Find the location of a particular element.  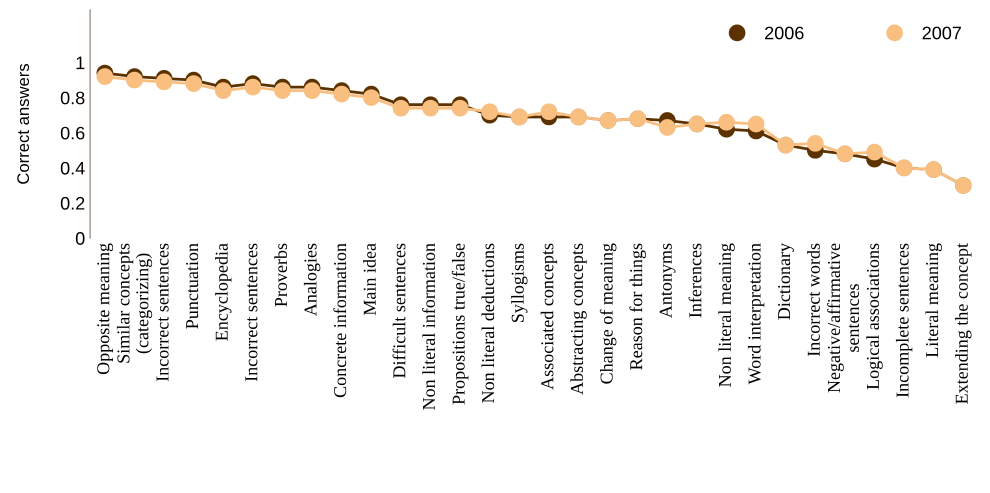

y-tick-label: 0.4 is located at coordinates (72, 168).